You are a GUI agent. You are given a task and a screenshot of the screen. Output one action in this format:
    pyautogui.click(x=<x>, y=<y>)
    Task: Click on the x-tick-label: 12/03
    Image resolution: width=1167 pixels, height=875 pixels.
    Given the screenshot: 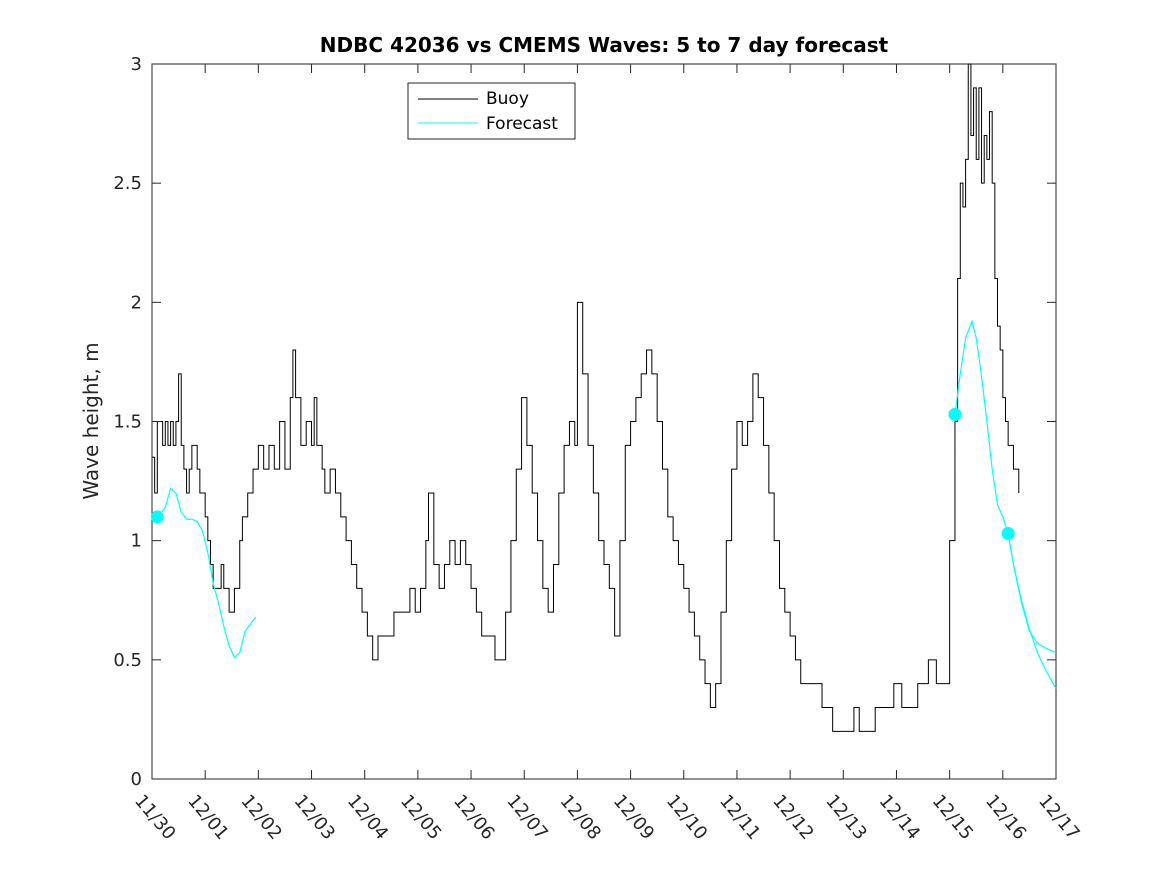 What is the action you would take?
    pyautogui.click(x=314, y=817)
    